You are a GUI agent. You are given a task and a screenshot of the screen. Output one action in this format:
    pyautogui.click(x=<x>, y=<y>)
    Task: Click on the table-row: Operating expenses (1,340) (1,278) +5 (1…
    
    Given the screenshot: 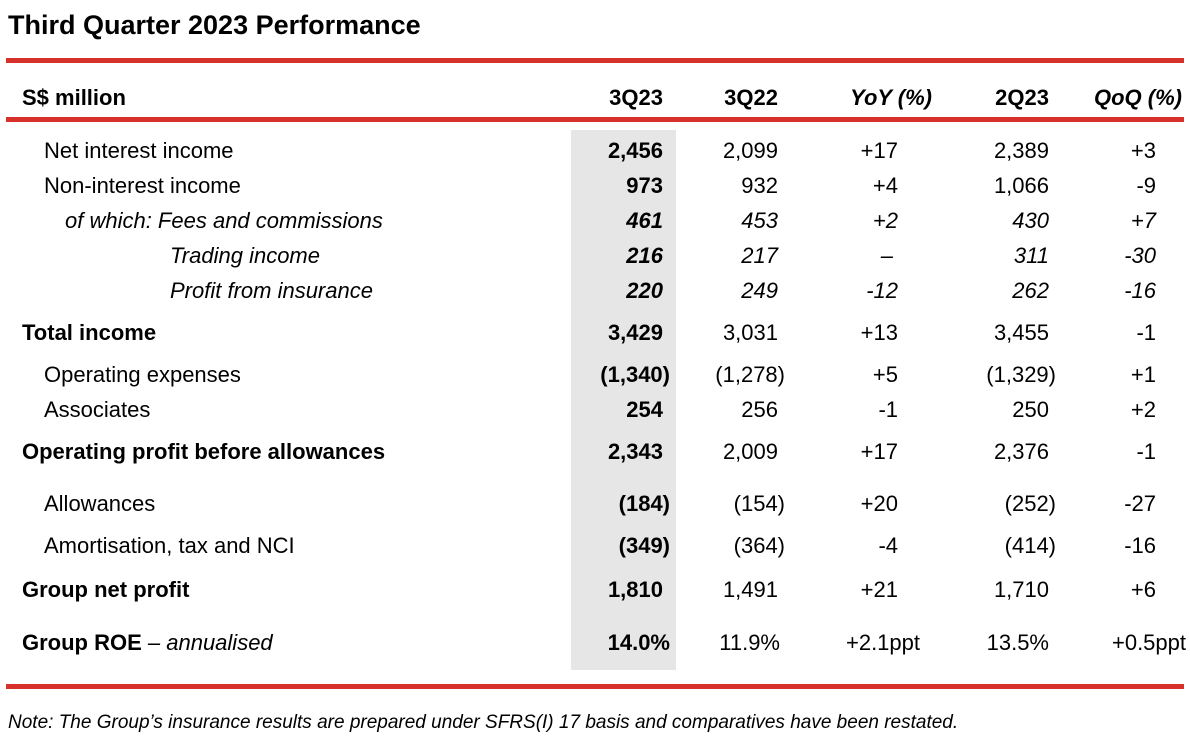 What is the action you would take?
    pyautogui.click(x=595, y=375)
    